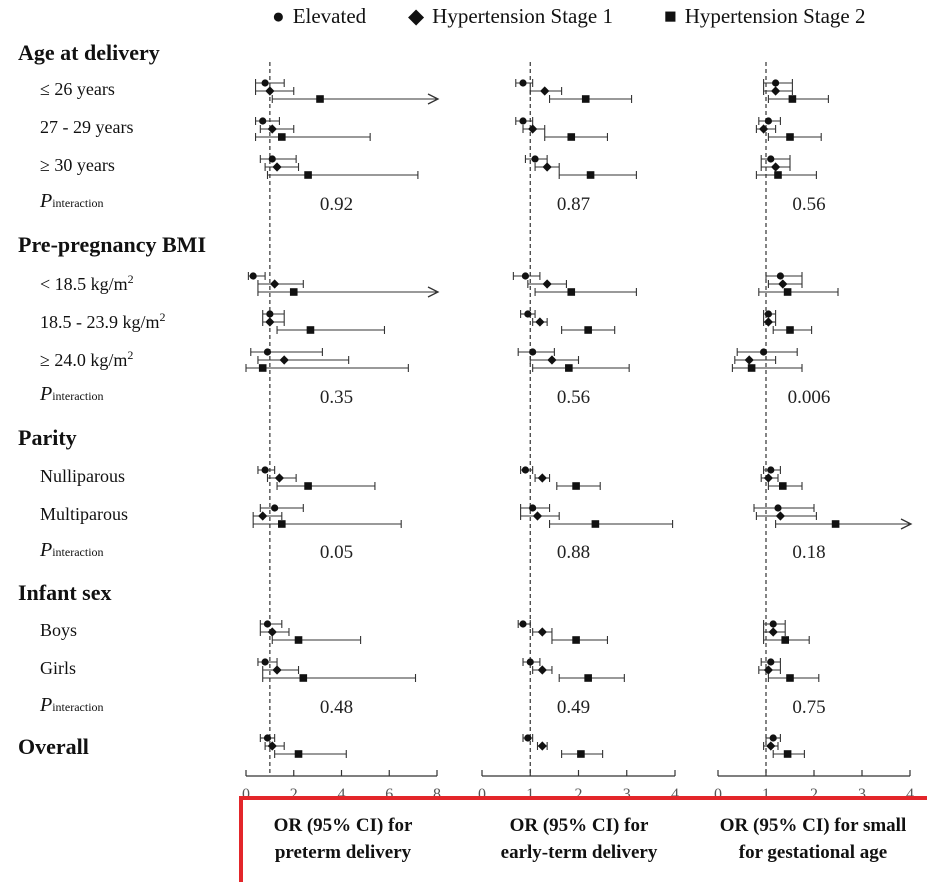  I want to click on p-interaction-value: 0.49, so click(573, 707).